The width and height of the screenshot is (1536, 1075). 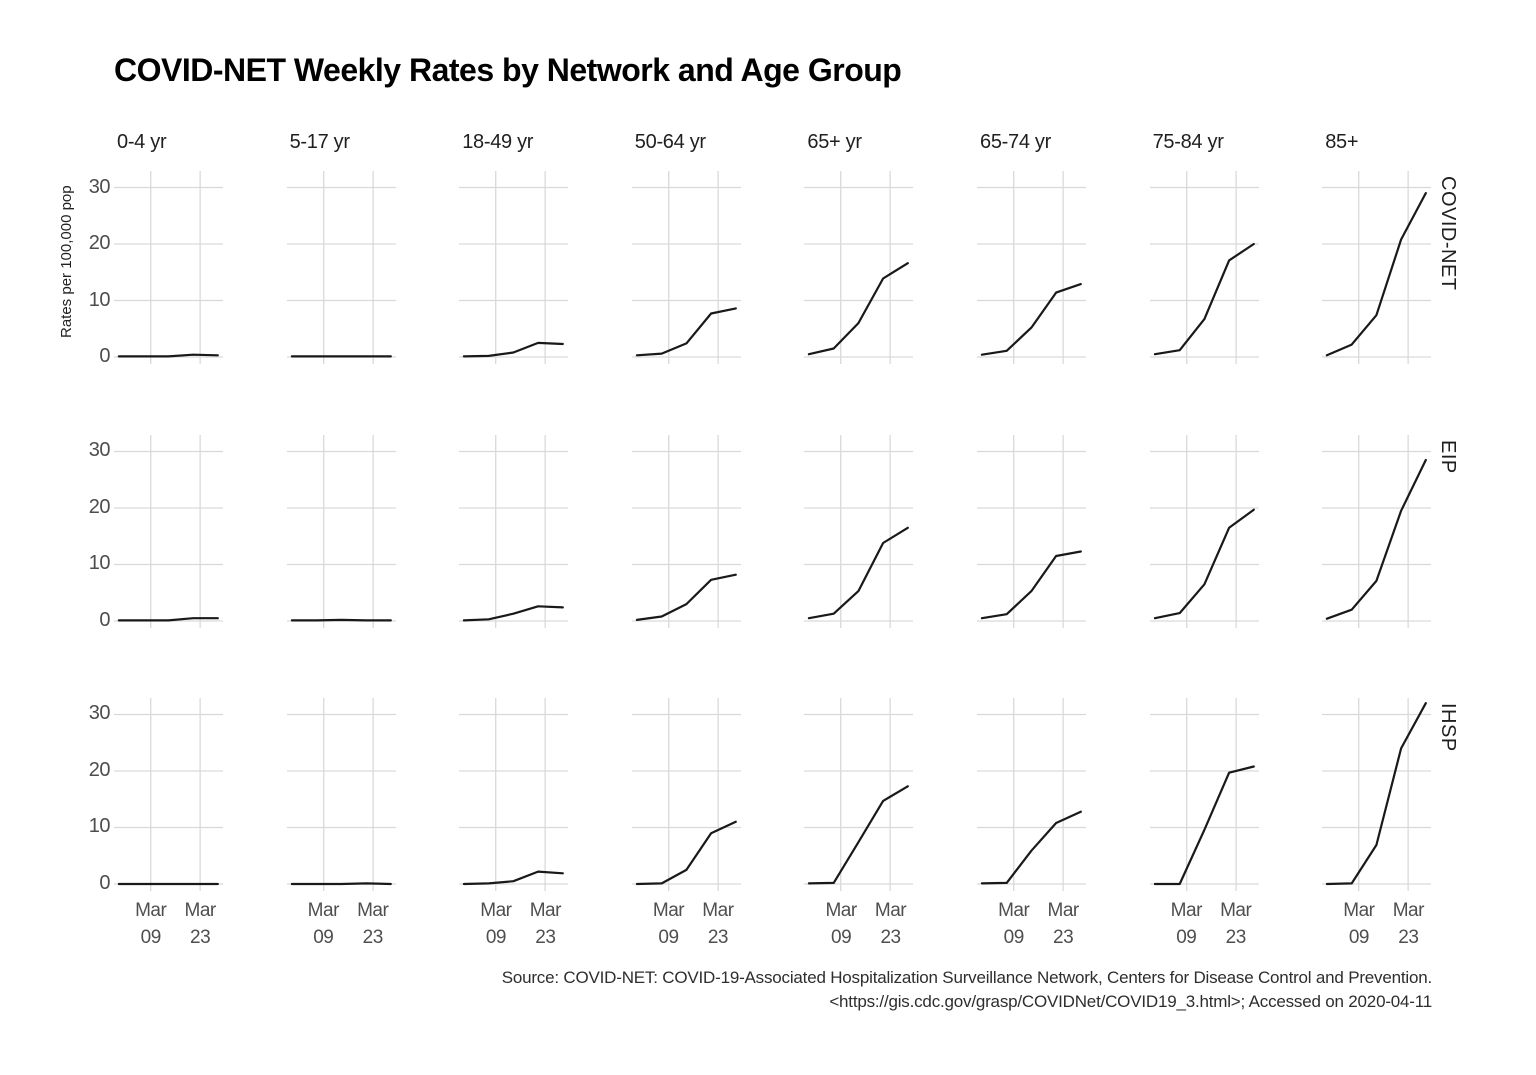 I want to click on facet-column-header: 75-84 yr, so click(x=1188, y=142).